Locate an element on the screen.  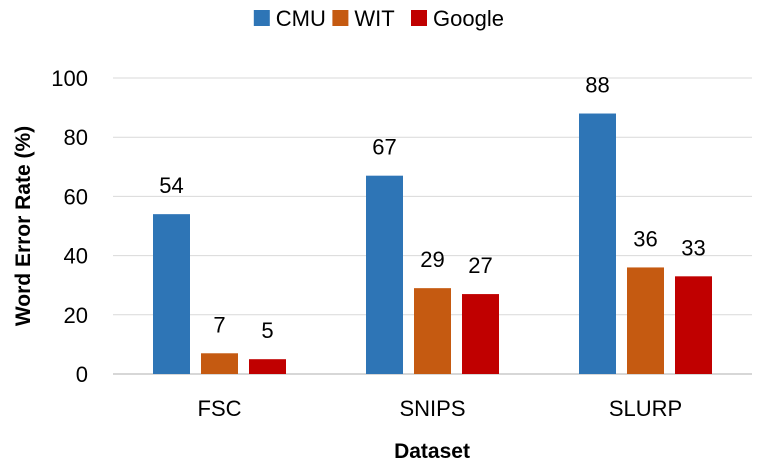
legend-swatch-cmu is located at coordinates (261, 18).